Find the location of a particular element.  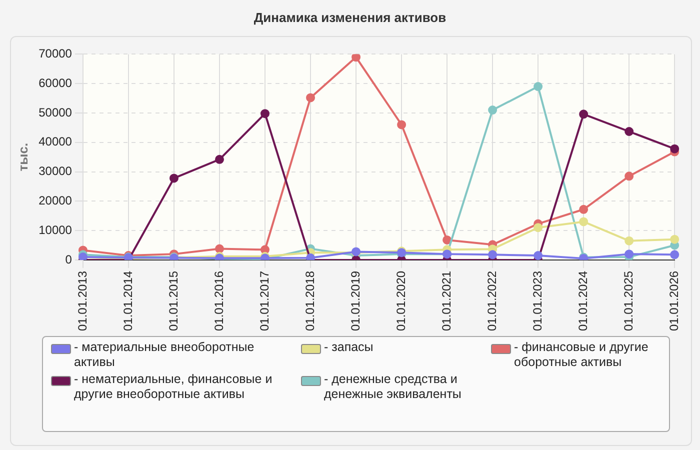

x-tick-label: 01.01.2019 is located at coordinates (355, 301).